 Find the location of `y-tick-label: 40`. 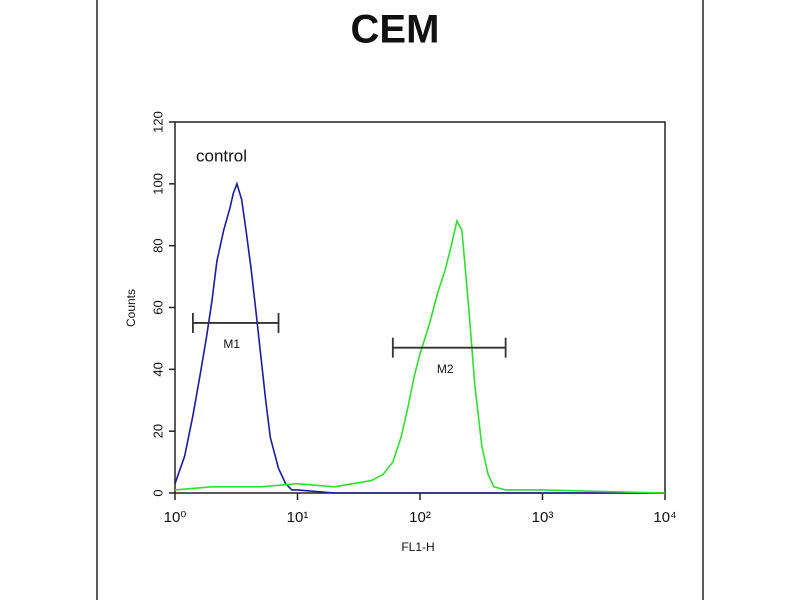

y-tick-label: 40 is located at coordinates (157, 369).